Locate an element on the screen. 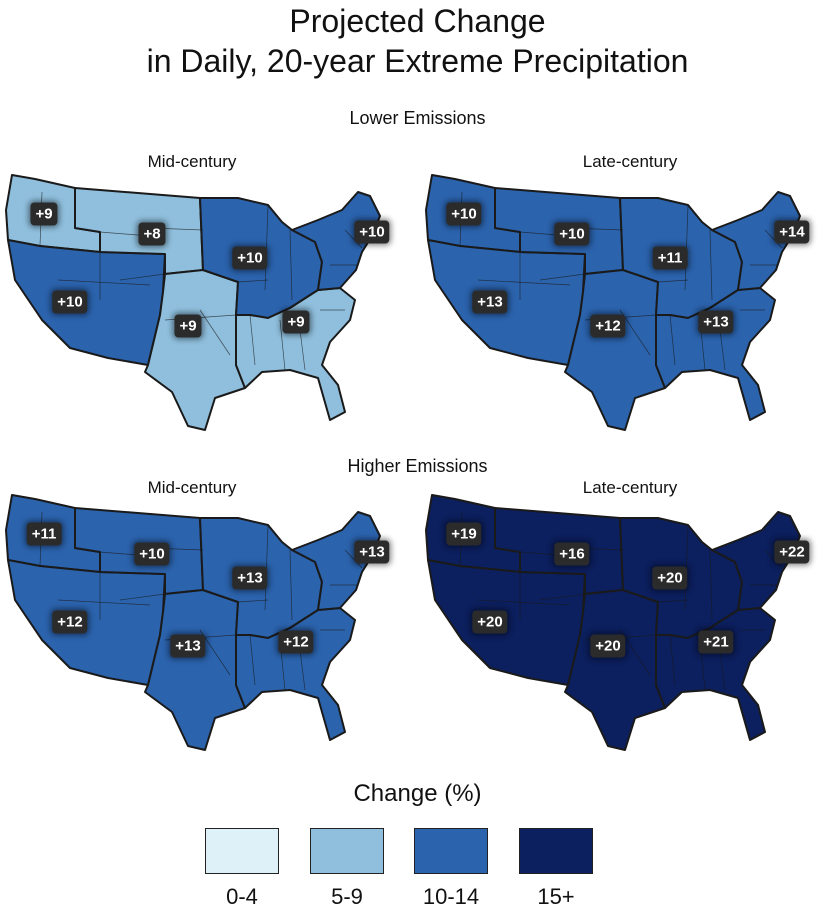  region-label-southwest: +12 is located at coordinates (70, 622).